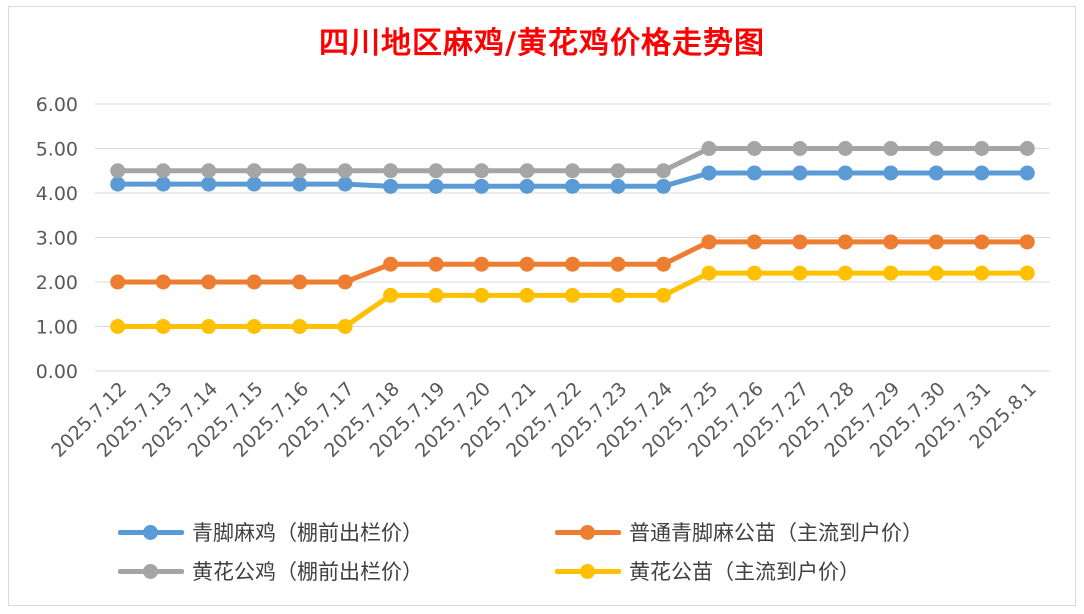 This screenshot has height=614, width=1084. Describe the element at coordinates (307, 533) in the screenshot. I see `legend-label-0: 青脚麻鸡（棚前出栏价）` at that location.